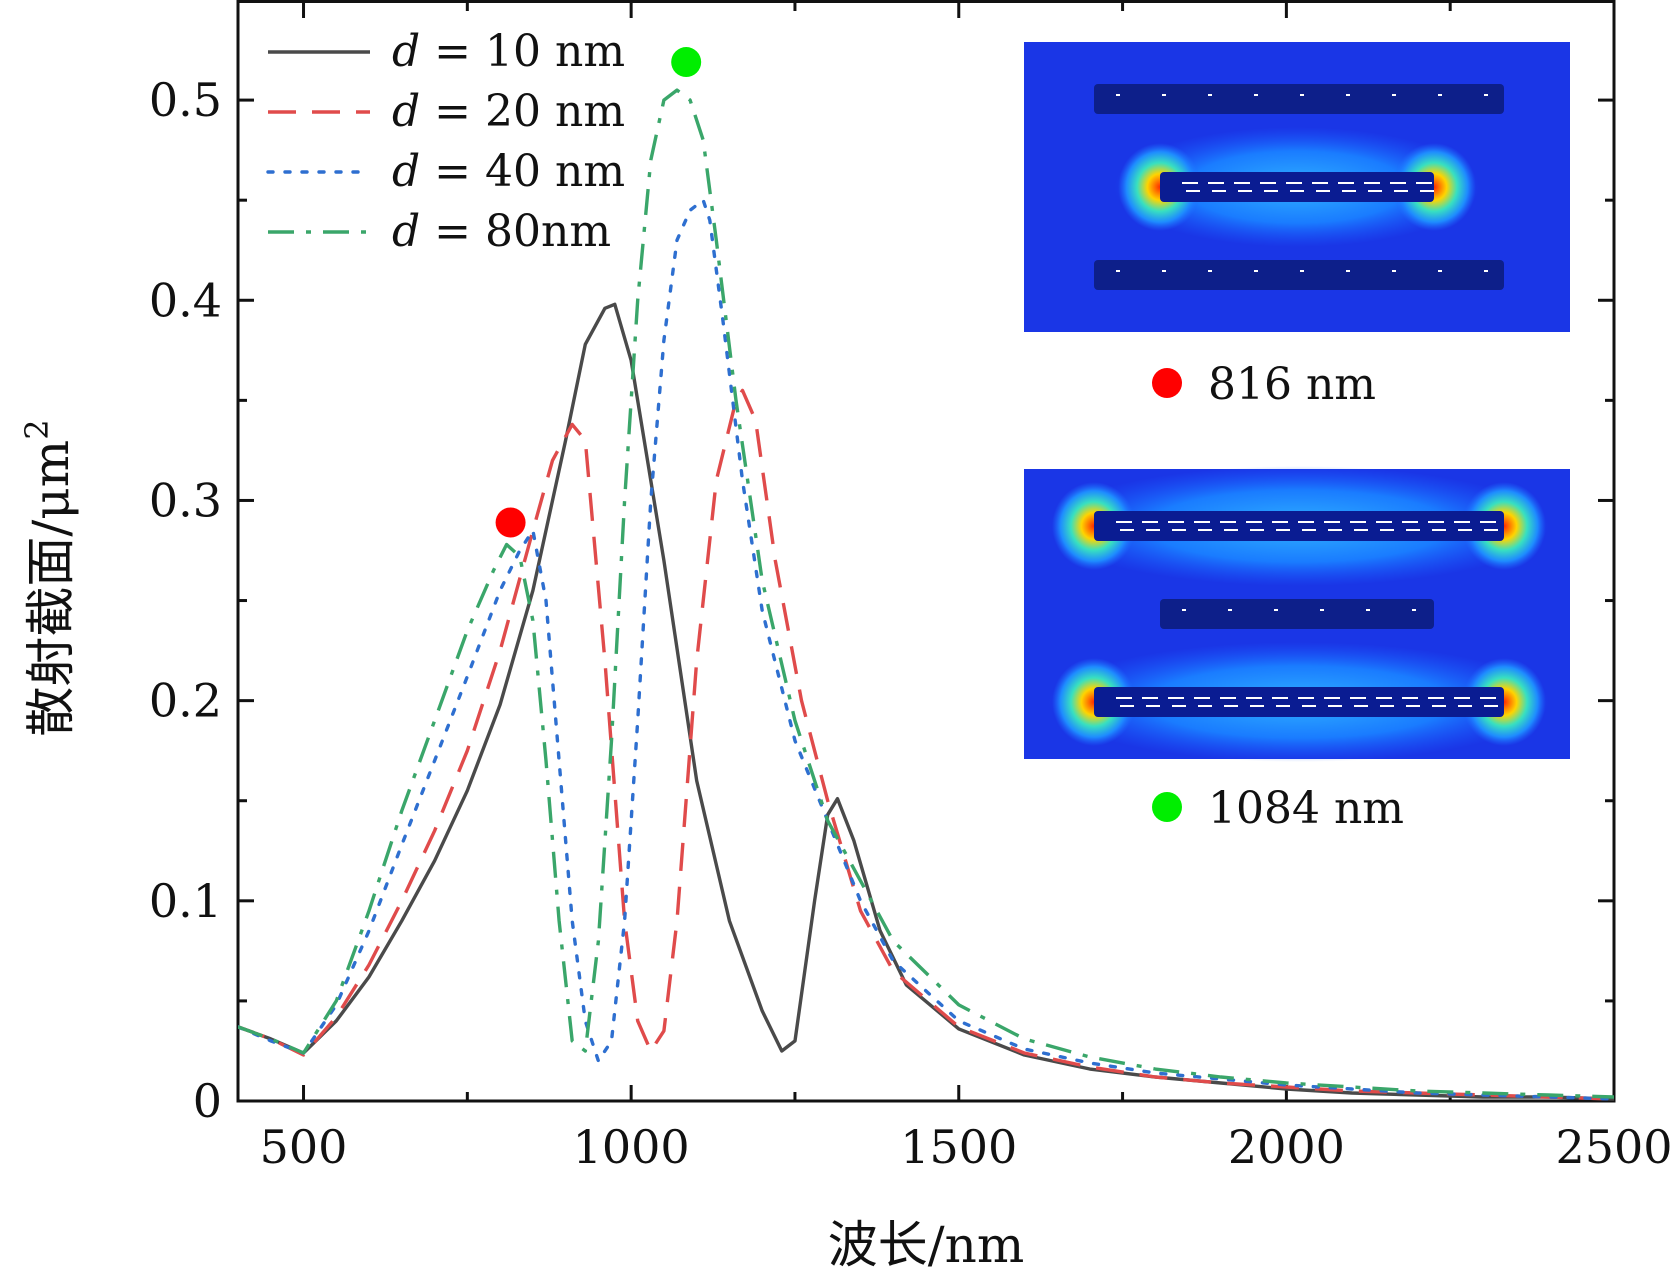 The image size is (1676, 1280). What do you see at coordinates (522, 111) in the screenshot?
I see `legend-value: = 20 nm` at bounding box center [522, 111].